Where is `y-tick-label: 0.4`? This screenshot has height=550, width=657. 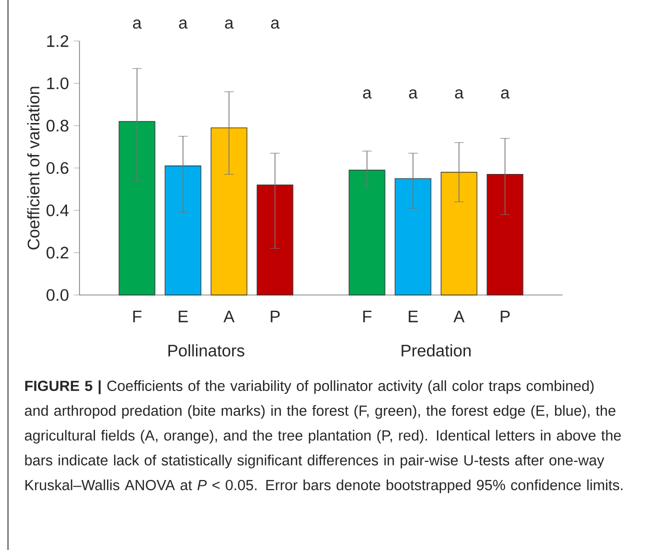
y-tick-label: 0.4 is located at coordinates (57, 210).